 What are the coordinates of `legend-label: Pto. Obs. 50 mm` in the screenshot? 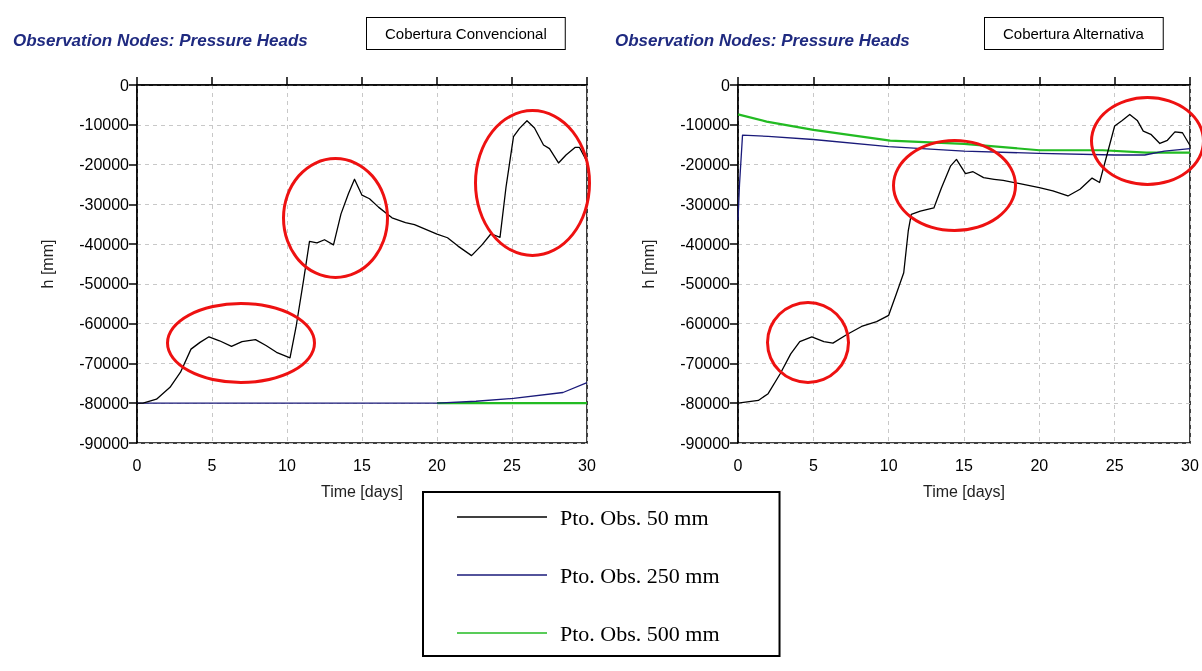 It's located at (634, 517).